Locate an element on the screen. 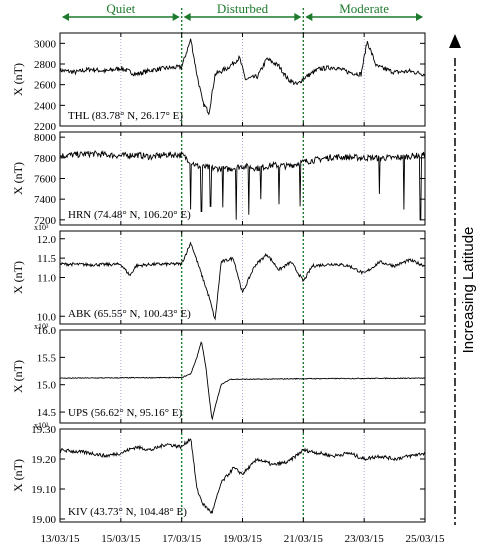 Image resolution: width=486 pixels, height=550 pixels. station-label-0: THL (83.78° N, 26.17° E) is located at coordinates (125, 116).